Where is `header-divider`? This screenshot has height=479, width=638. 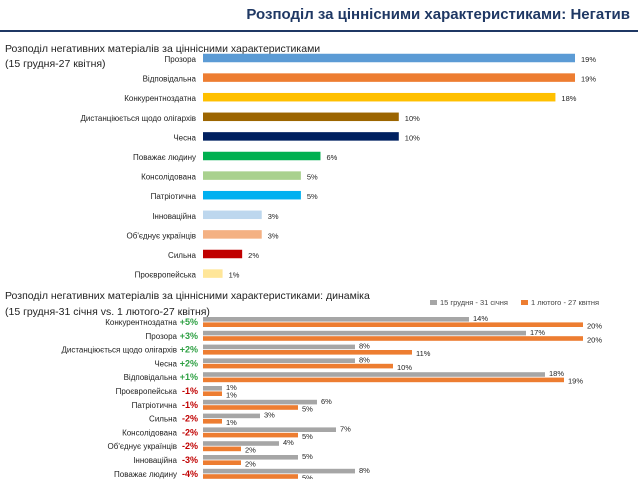
header-divider is located at coordinates (319, 31).